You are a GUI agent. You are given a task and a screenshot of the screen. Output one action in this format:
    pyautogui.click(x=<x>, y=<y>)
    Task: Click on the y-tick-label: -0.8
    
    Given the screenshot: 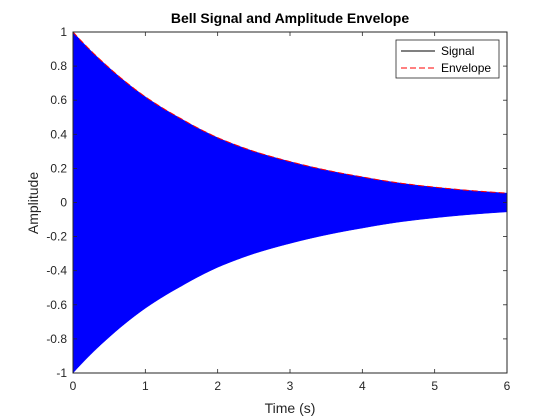 What is the action you would take?
    pyautogui.click(x=56, y=339)
    